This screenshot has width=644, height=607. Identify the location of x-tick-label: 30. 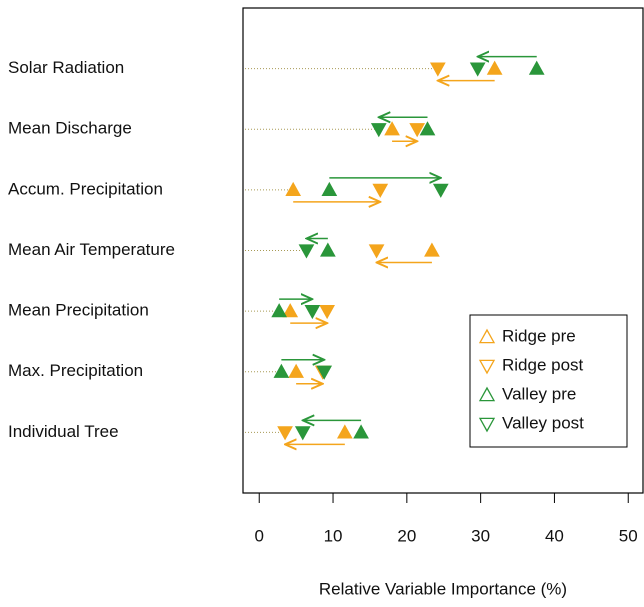
(480, 535).